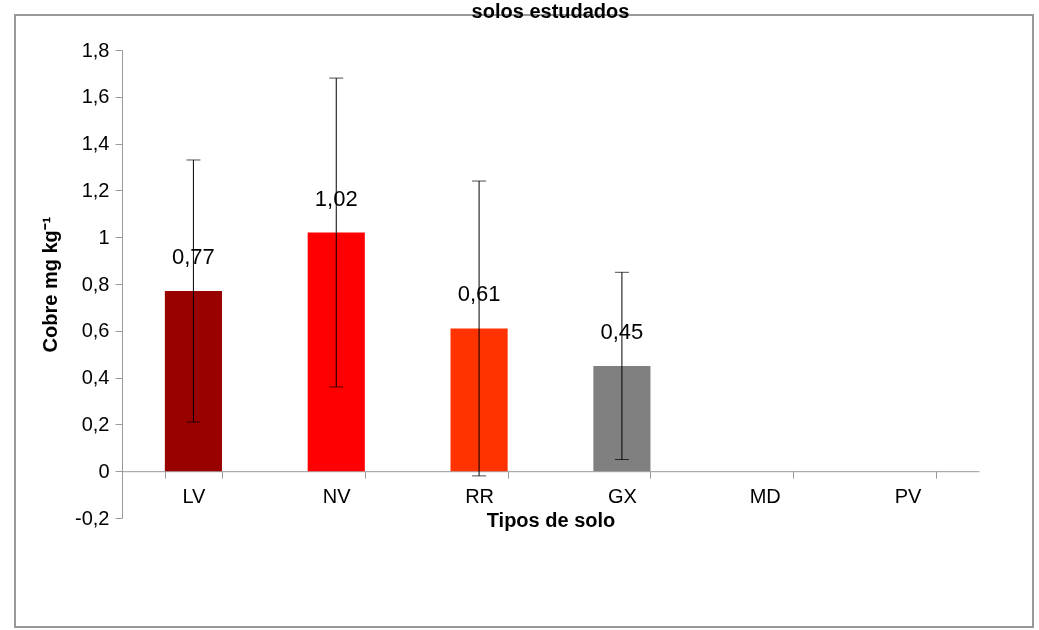 Image resolution: width=1039 pixels, height=630 pixels. What do you see at coordinates (908, 495) in the screenshot?
I see `x-tick-label: PV` at bounding box center [908, 495].